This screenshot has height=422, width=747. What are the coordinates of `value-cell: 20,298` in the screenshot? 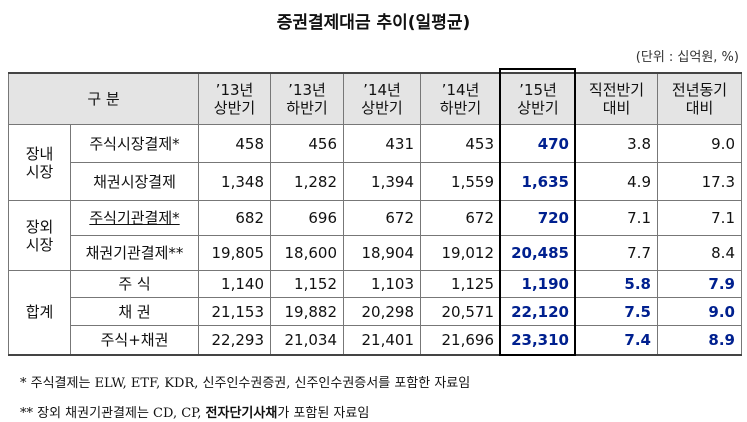 It's located at (382, 311).